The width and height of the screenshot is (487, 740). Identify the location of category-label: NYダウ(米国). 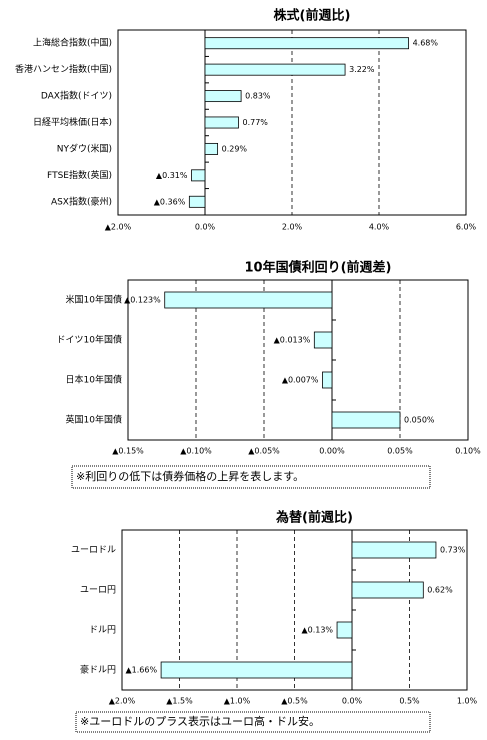
(84, 148).